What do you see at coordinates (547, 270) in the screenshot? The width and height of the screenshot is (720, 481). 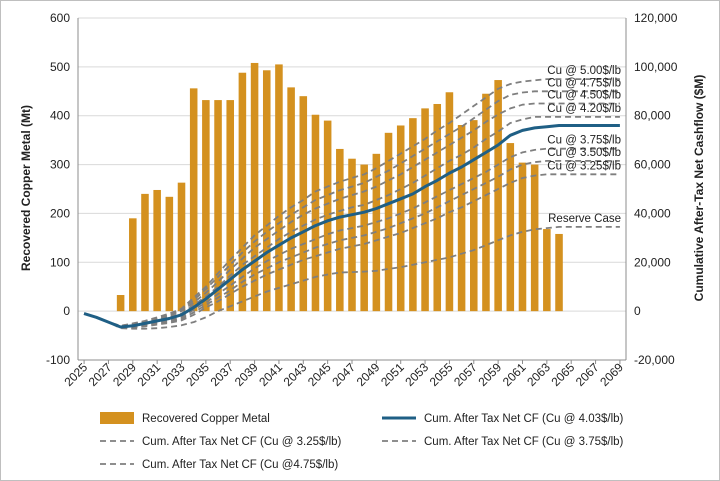 I see `bar-2063` at bounding box center [547, 270].